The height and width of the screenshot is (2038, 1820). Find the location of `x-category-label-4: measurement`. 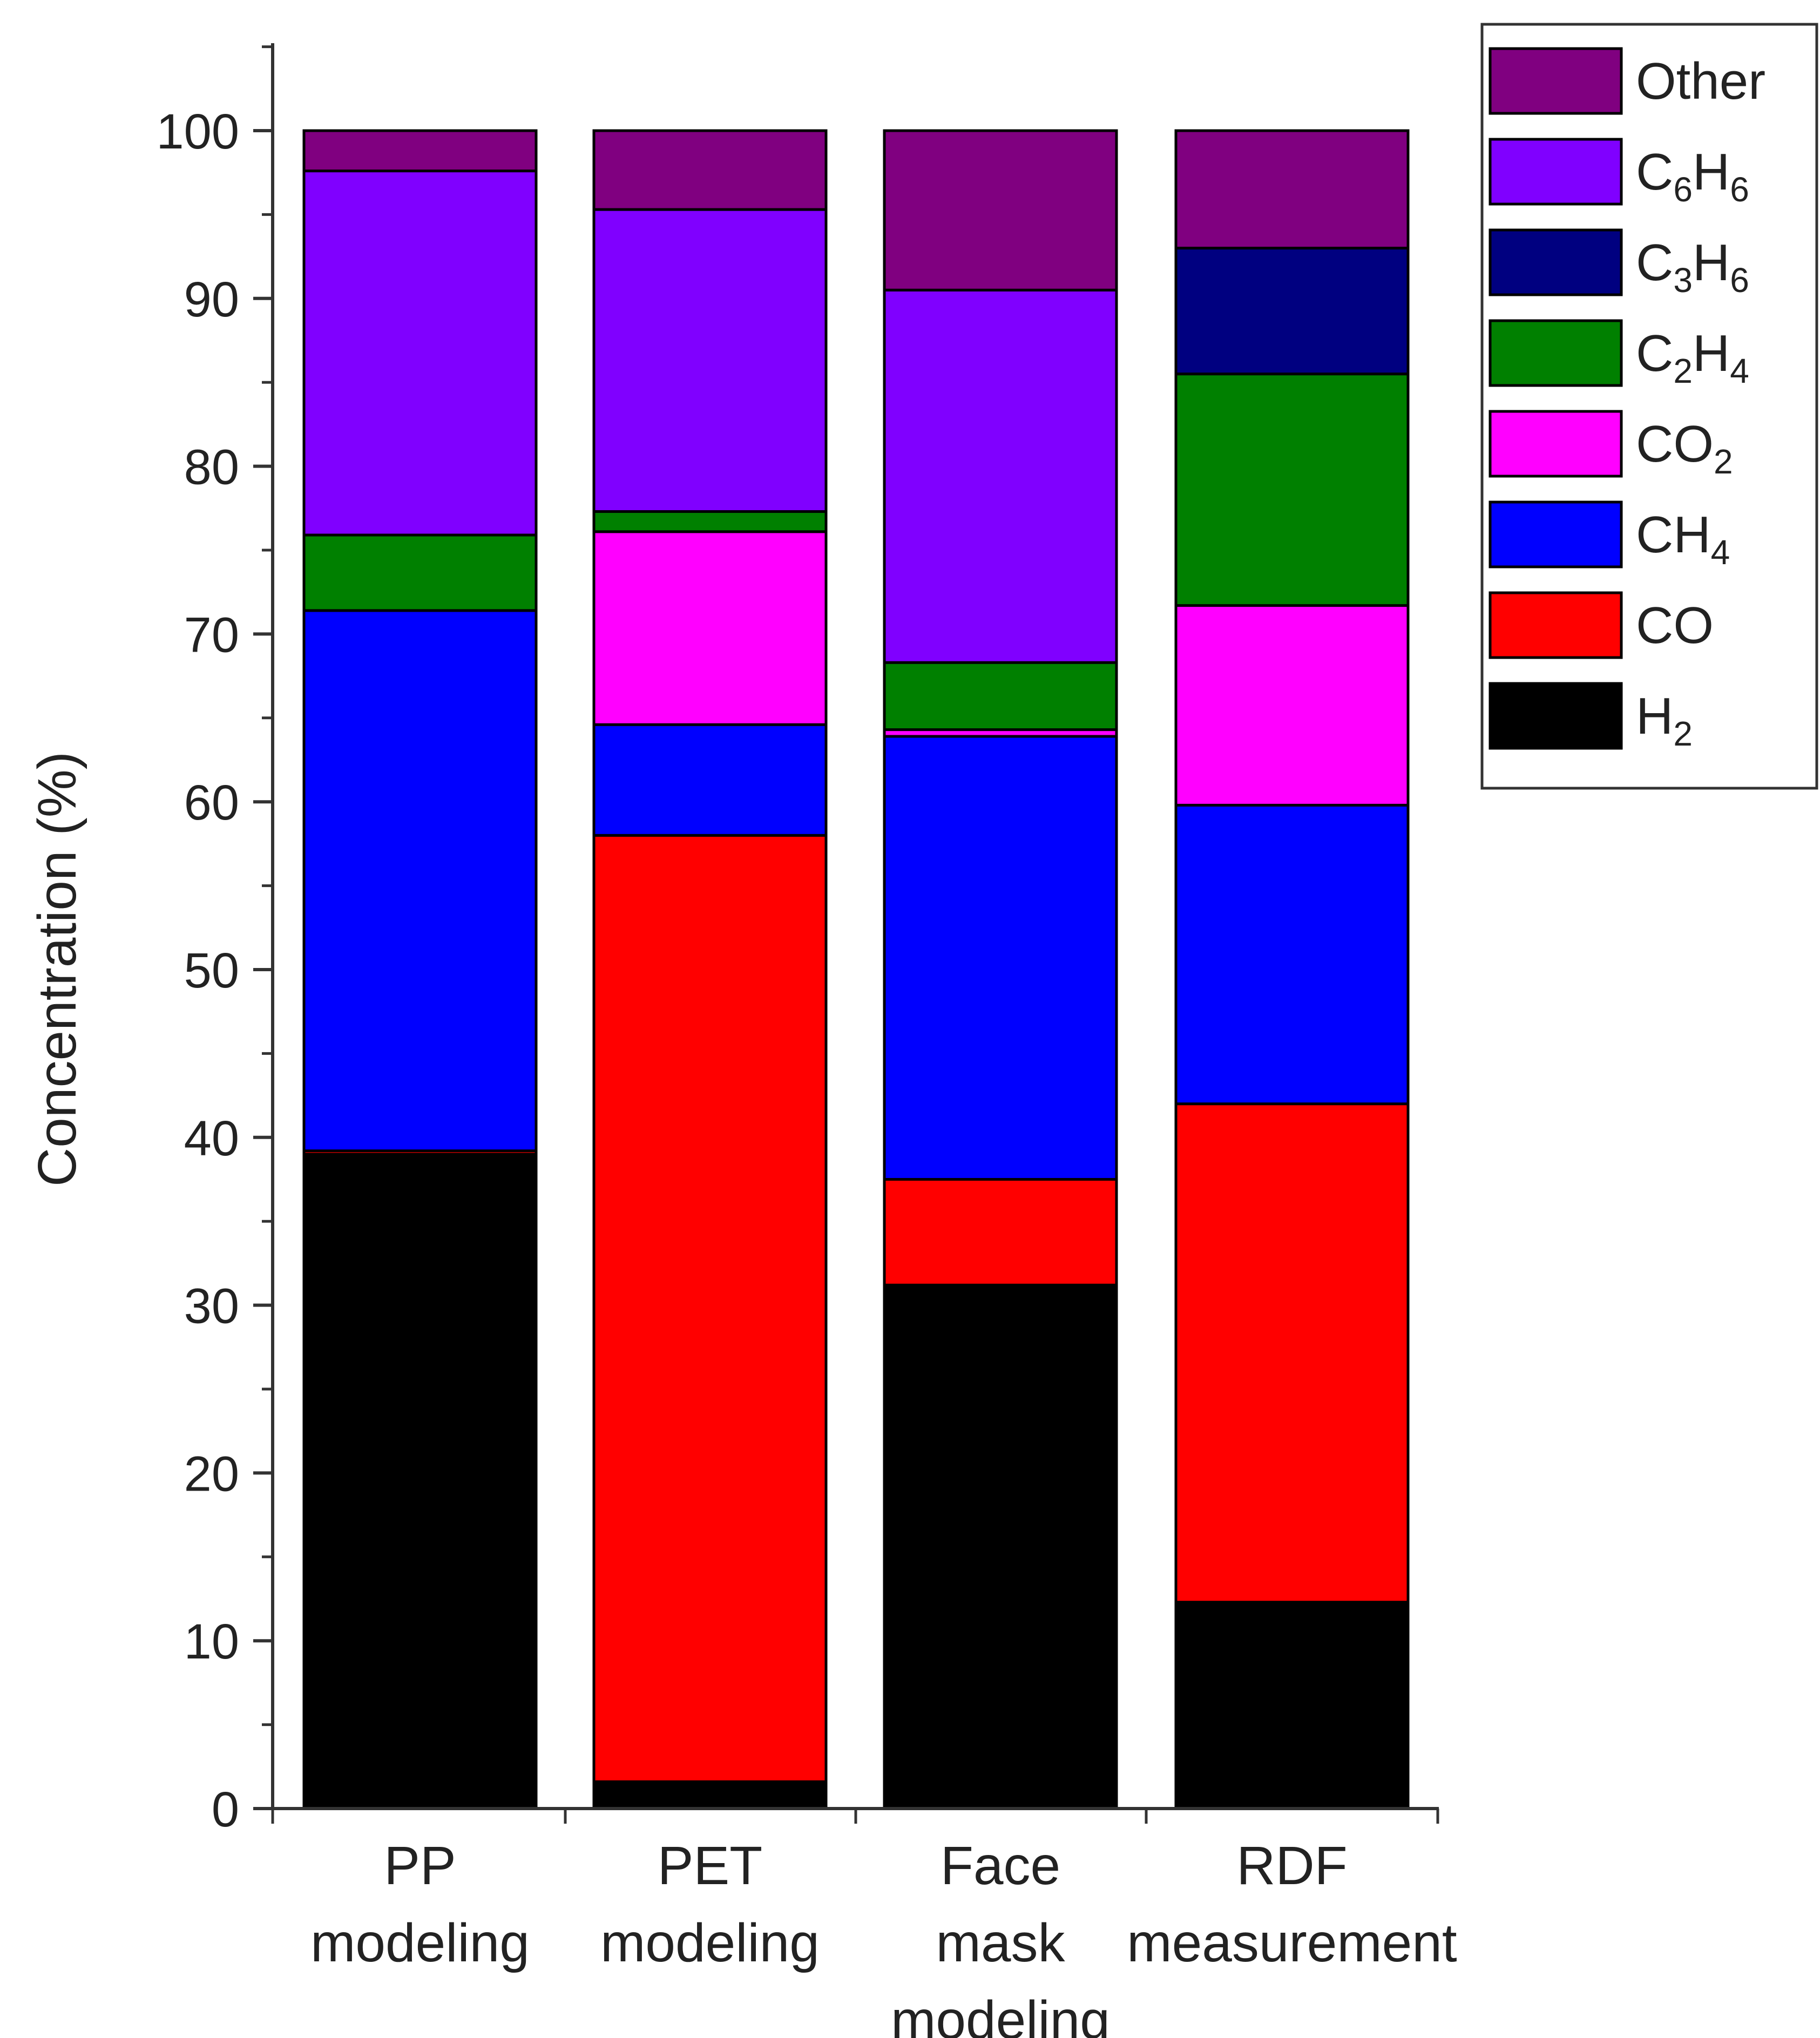

x-category-label-4: measurement is located at coordinates (1292, 1943).